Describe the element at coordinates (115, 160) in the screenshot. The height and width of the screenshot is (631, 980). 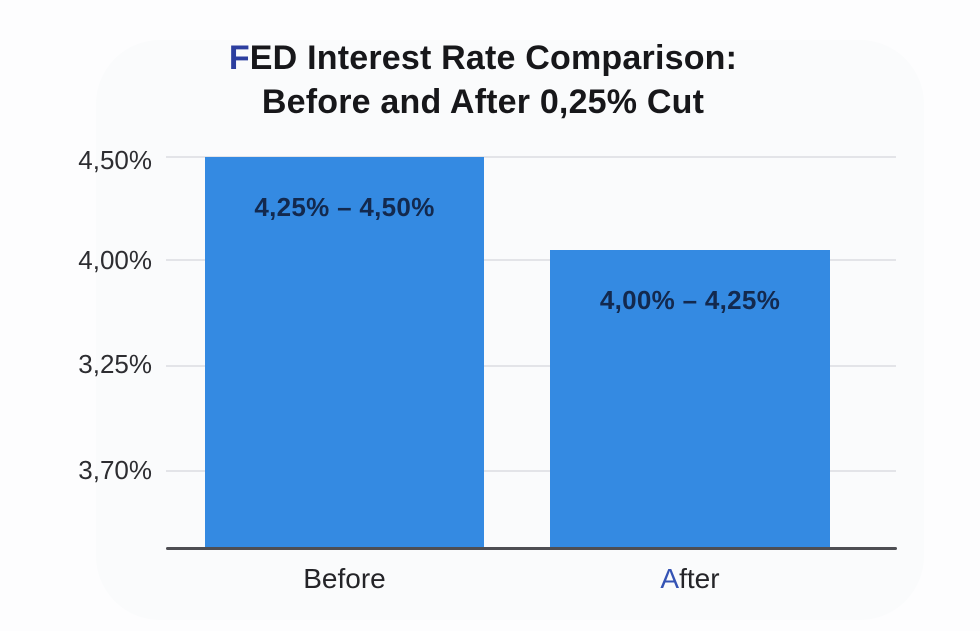
I see `y-tick-label-1: 4,50%` at that location.